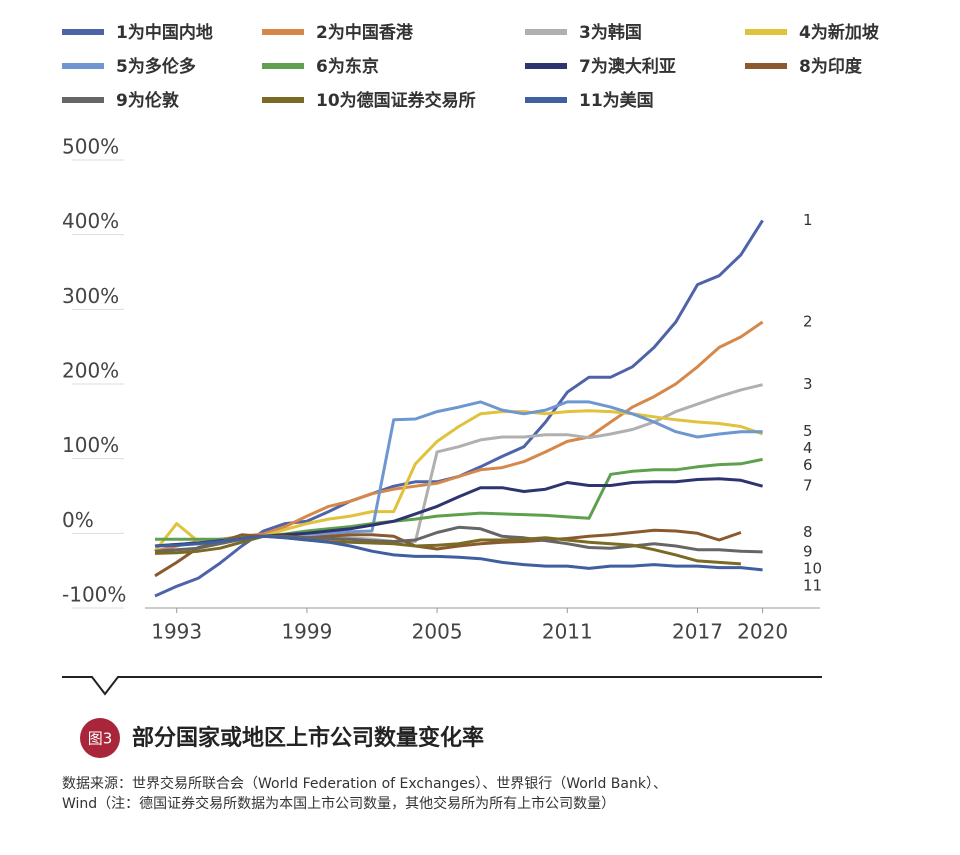 The width and height of the screenshot is (960, 855). What do you see at coordinates (808, 551) in the screenshot?
I see `end-label: 9` at bounding box center [808, 551].